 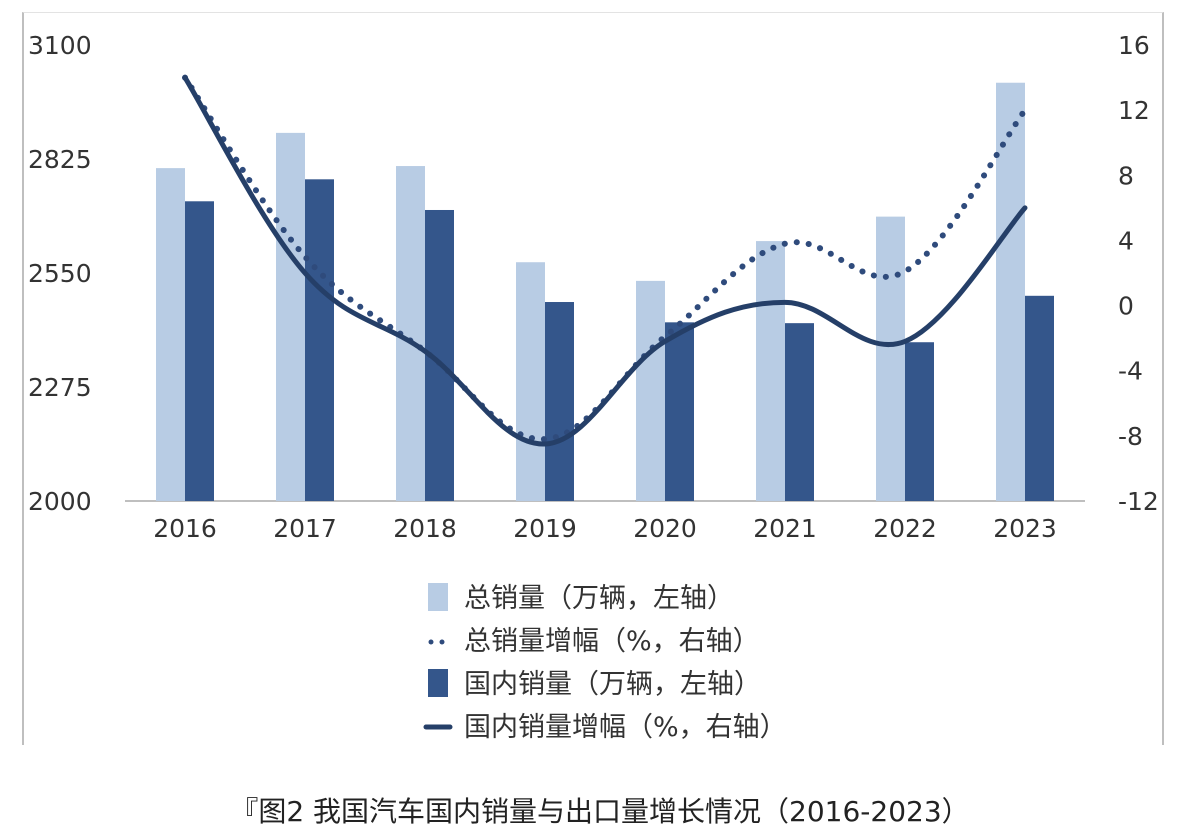 I want to click on y-right-tick-label: 4, so click(x=1126, y=240).